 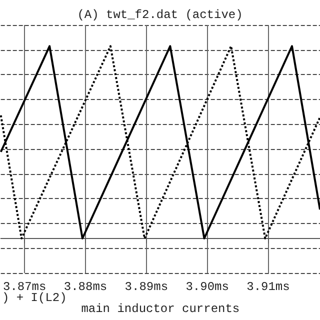 I want to click on x-axis-title: main inductor currents, so click(x=160, y=309).